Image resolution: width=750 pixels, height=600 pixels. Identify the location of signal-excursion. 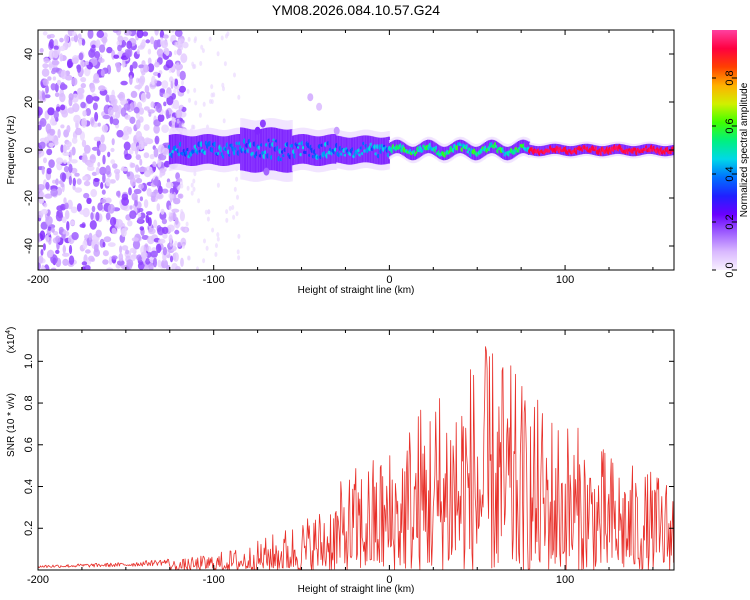
(319, 106).